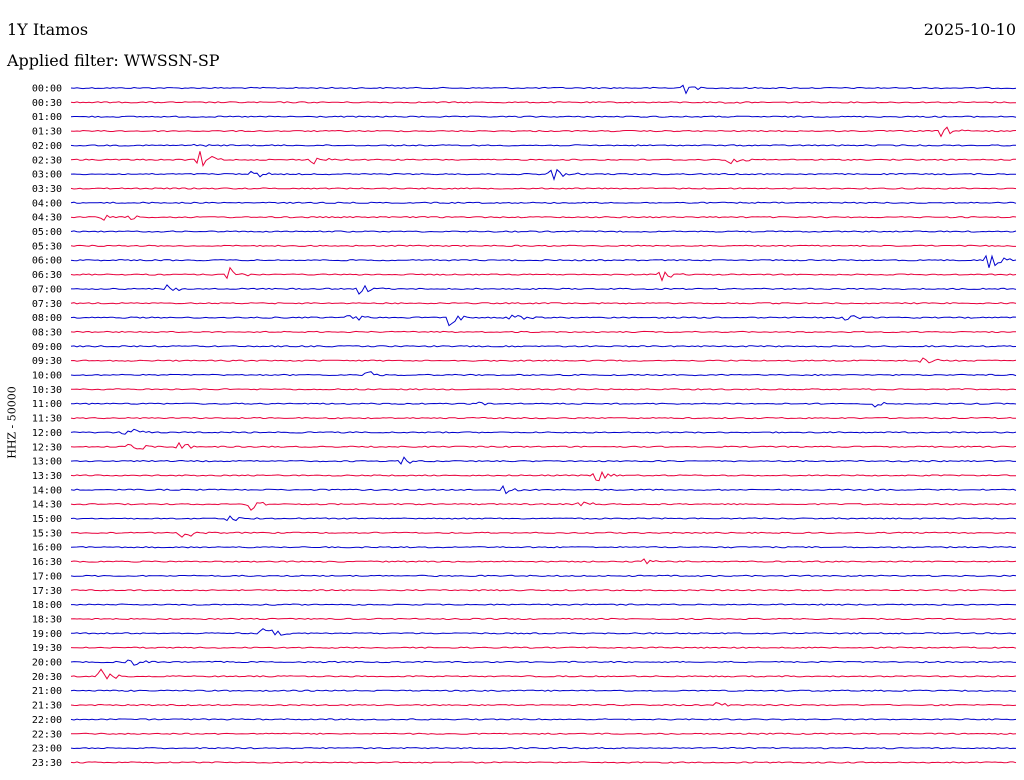 The image size is (1024, 780). What do you see at coordinates (47, 390) in the screenshot?
I see `tick-label: 10:30` at bounding box center [47, 390].